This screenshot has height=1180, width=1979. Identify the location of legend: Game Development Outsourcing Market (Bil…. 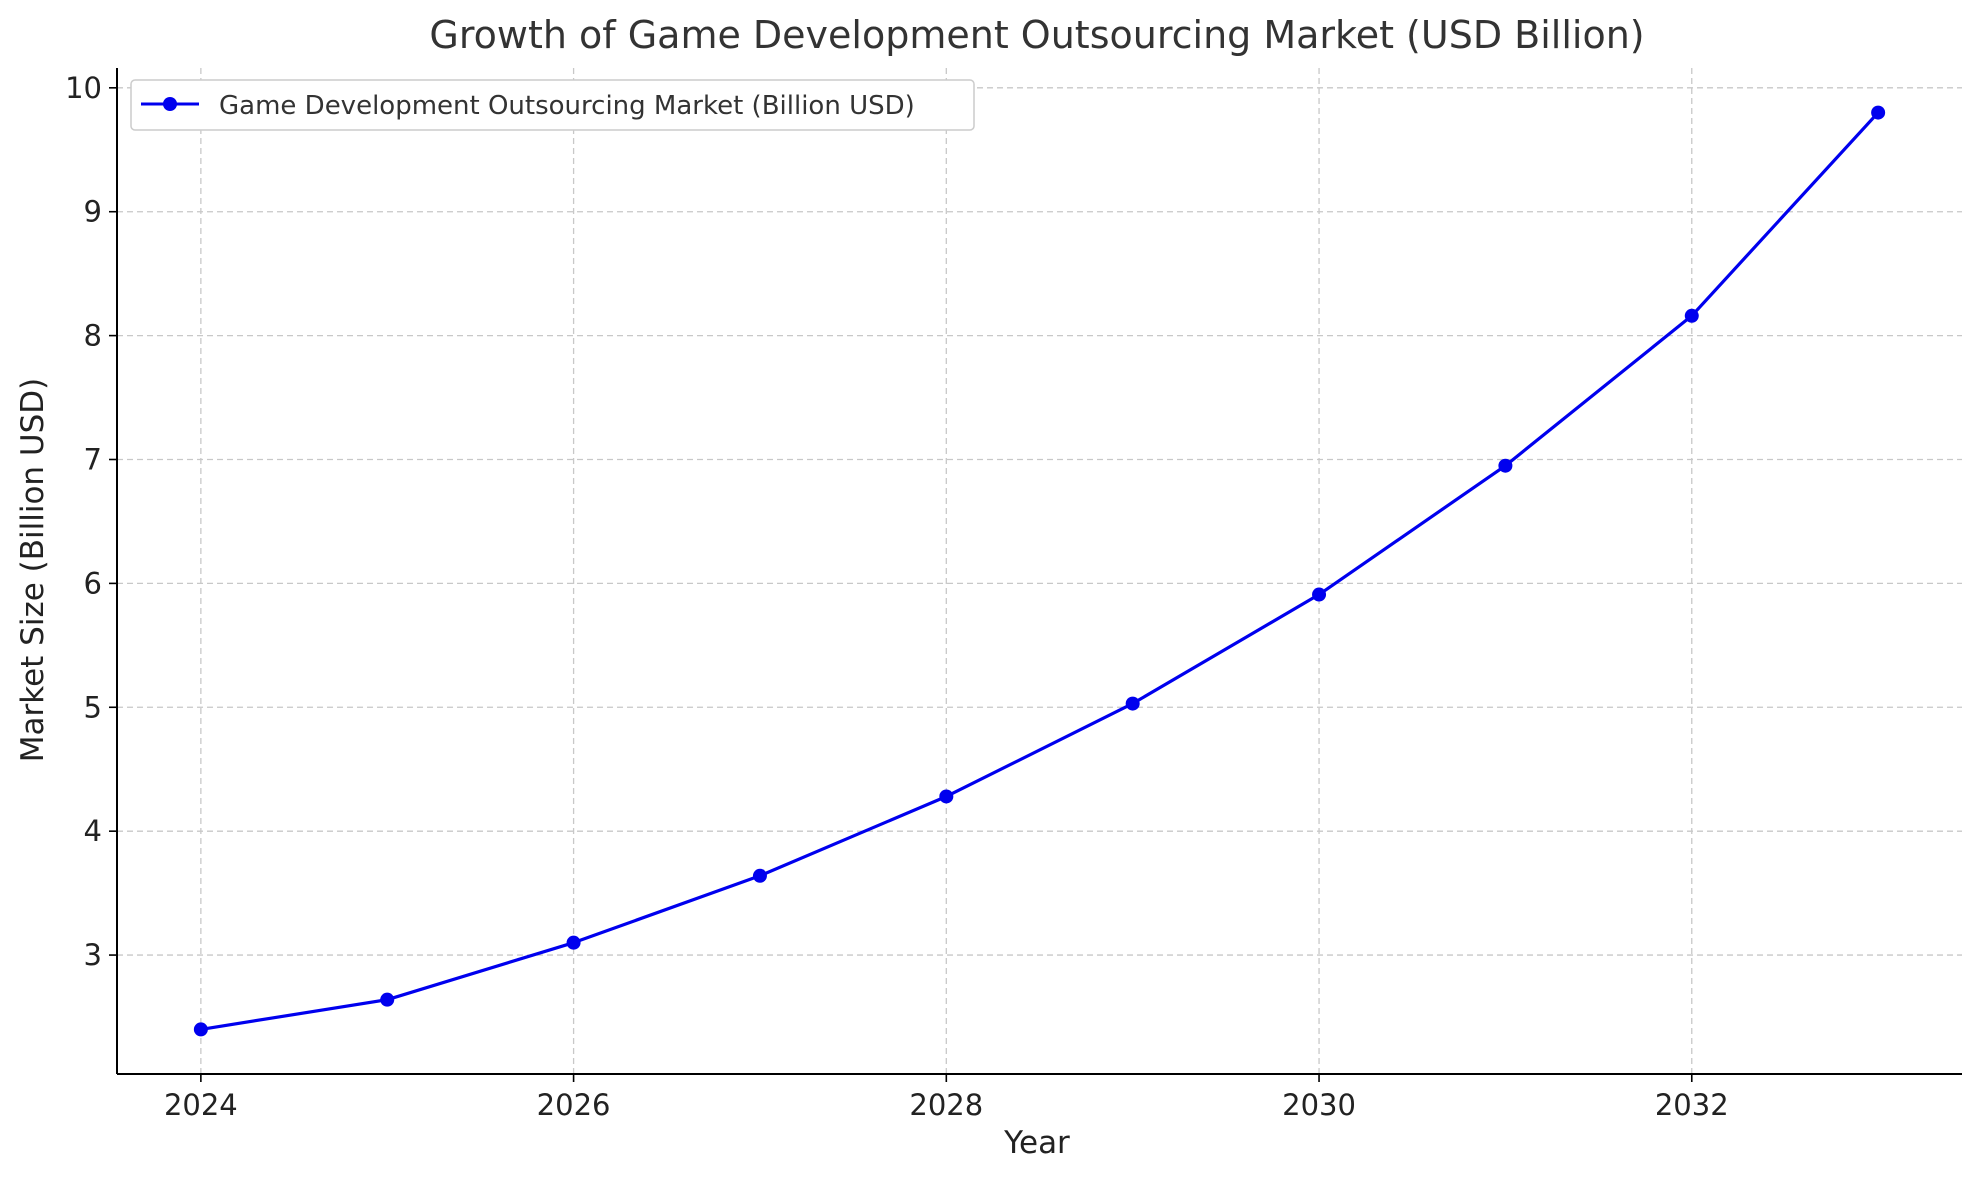
(552, 105).